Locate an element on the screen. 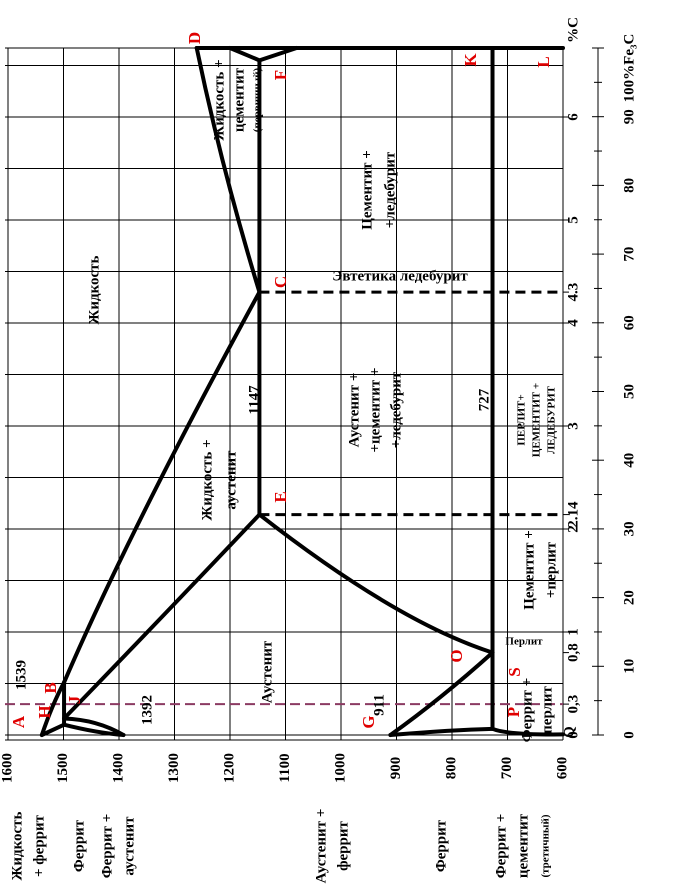 The width and height of the screenshot is (673, 893). carbon-tick-label: 2.14 is located at coordinates (573, 514).